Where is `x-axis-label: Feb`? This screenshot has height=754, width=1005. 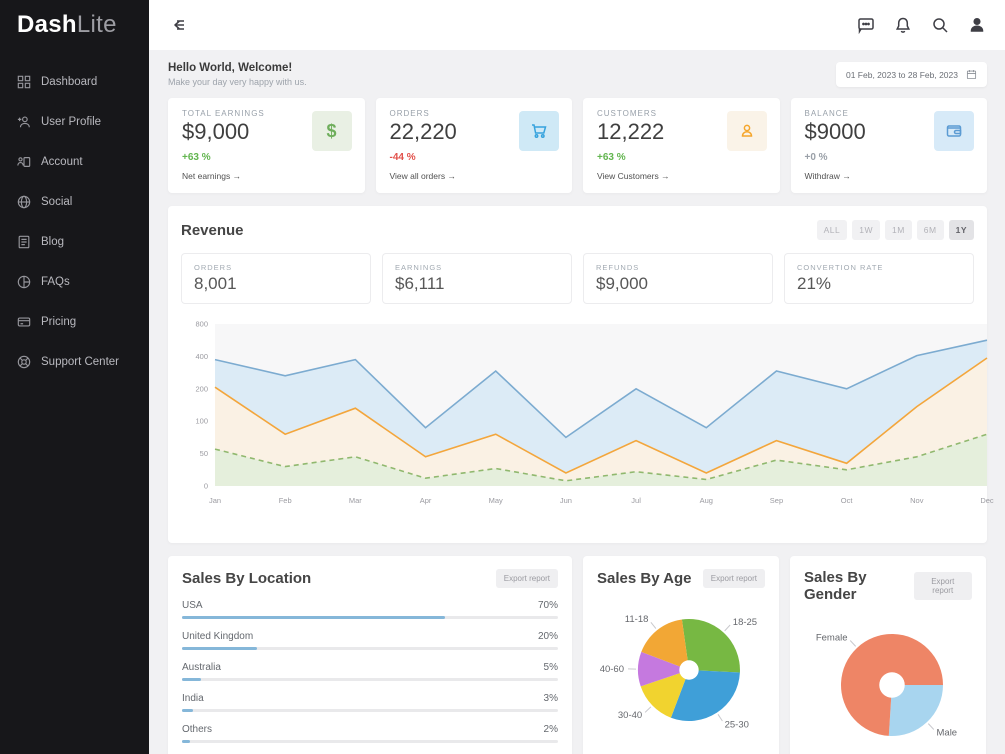 x-axis-label: Feb is located at coordinates (285, 500).